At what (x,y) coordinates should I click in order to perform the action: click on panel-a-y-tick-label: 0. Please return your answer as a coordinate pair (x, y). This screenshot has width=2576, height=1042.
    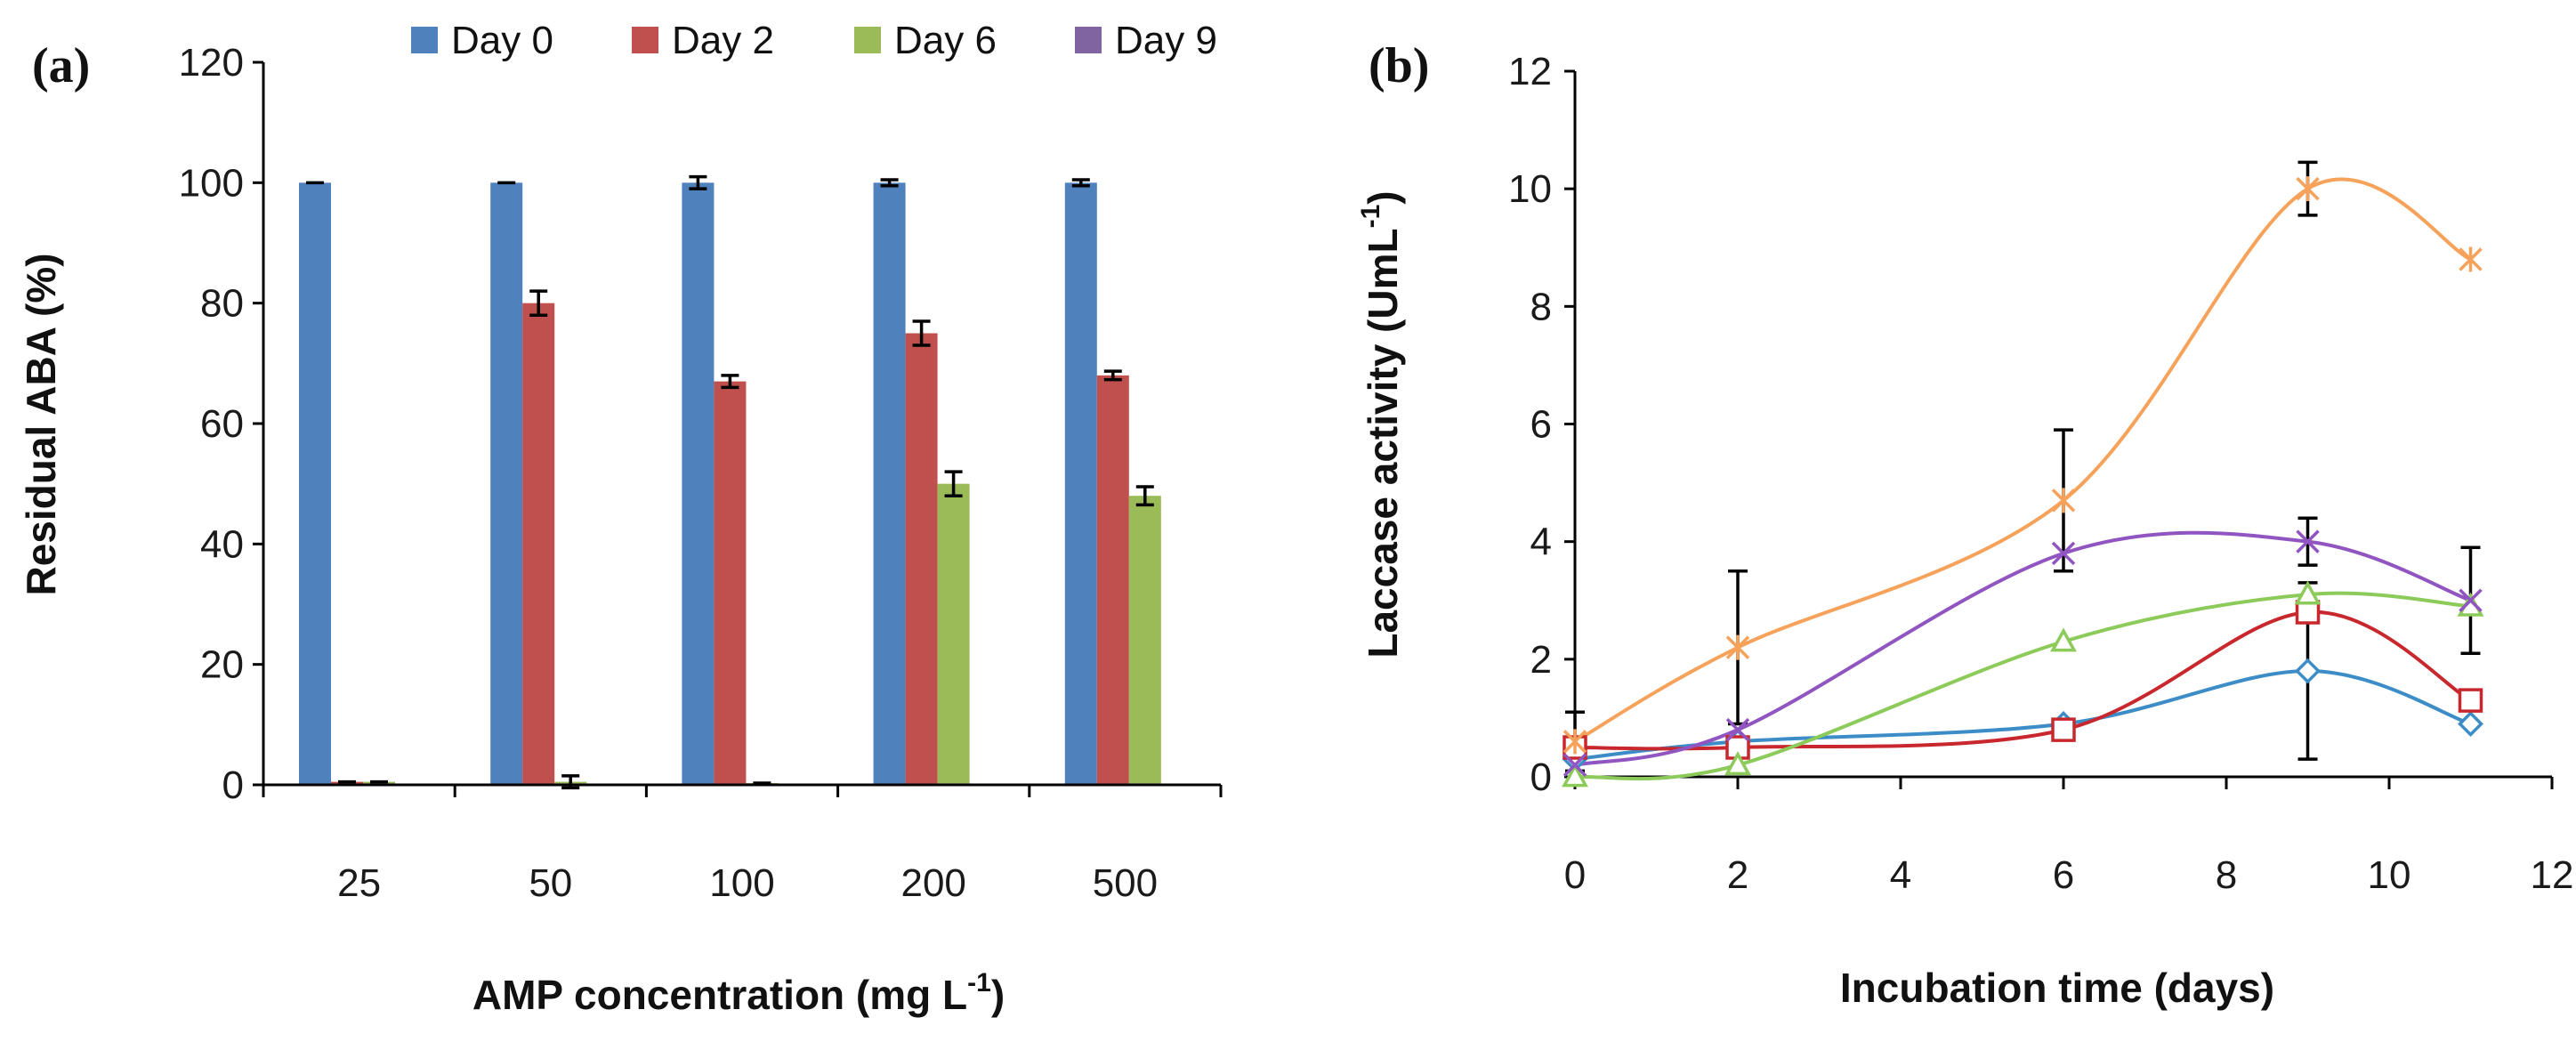
    Looking at the image, I should click on (233, 785).